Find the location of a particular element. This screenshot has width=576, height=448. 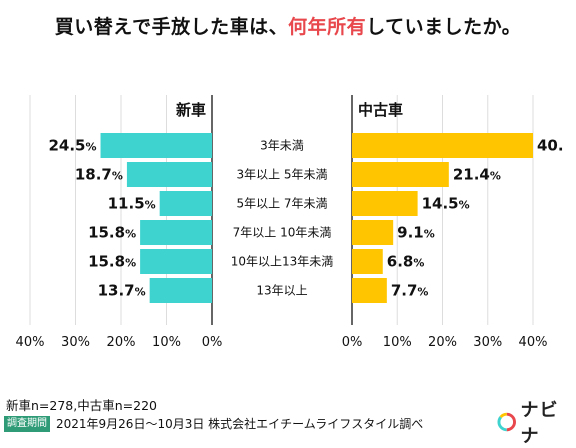

value-label-chukosha: 6.8% is located at coordinates (406, 262).